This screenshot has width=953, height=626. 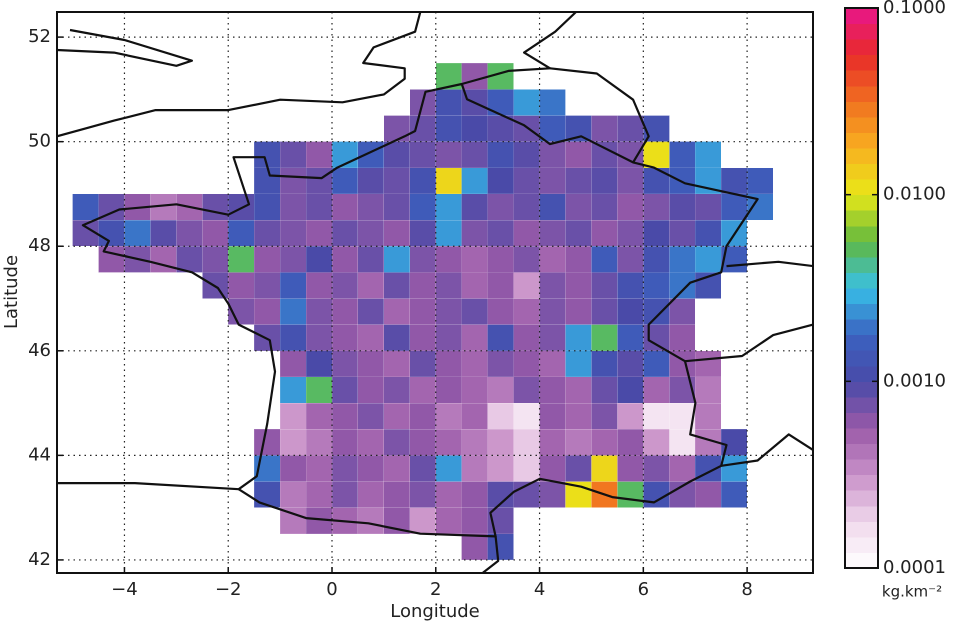 I want to click on y-tick-label: 50, so click(x=39, y=141).